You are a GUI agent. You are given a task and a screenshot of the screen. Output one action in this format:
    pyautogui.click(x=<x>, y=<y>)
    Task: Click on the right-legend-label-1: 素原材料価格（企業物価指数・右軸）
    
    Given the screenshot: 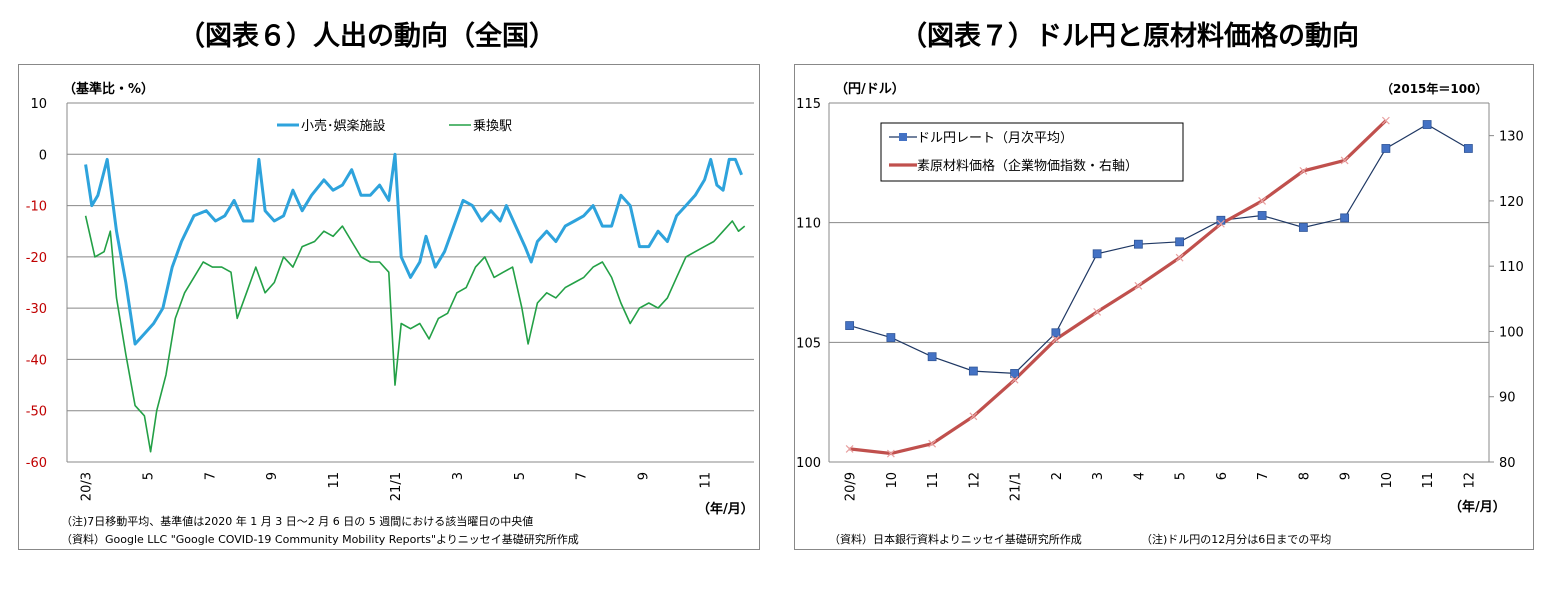 What is the action you would take?
    pyautogui.click(x=1027, y=166)
    